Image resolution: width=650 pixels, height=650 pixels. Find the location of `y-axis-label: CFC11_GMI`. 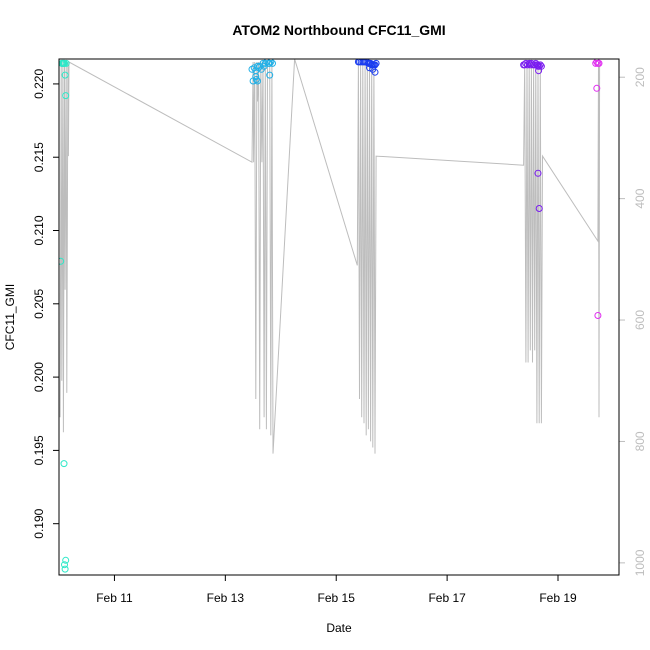

y-axis-label: CFC11_GMI is located at coordinates (10, 317).